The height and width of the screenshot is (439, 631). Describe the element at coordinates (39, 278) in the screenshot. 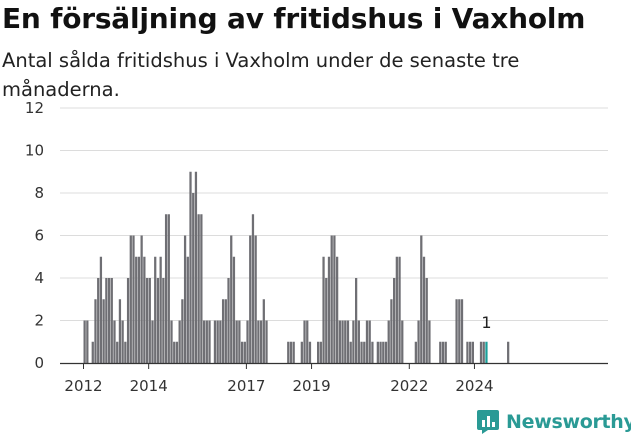

I see `y-tick-label: 4` at that location.